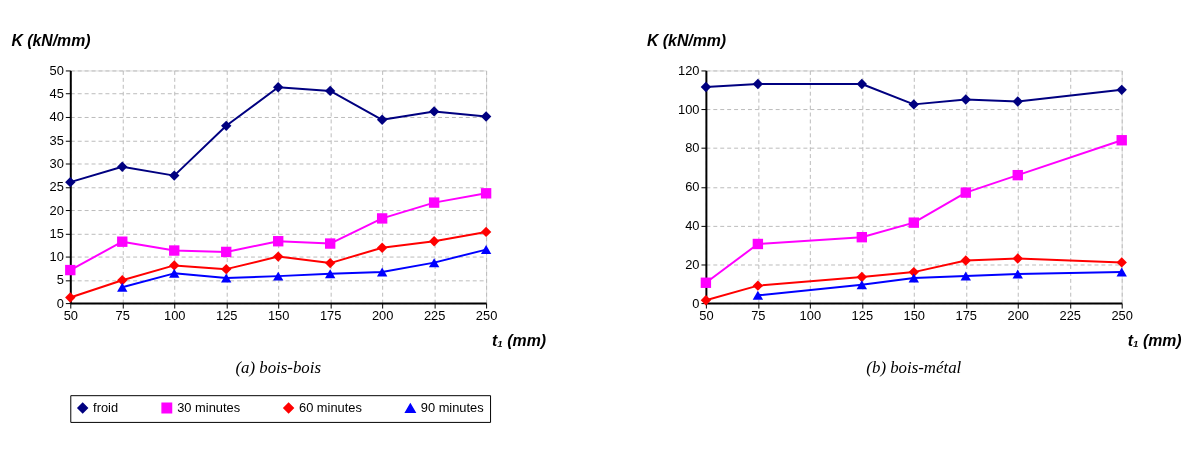 The height and width of the screenshot is (464, 1192). I want to click on legend-label: 60 minutes, so click(330, 407).